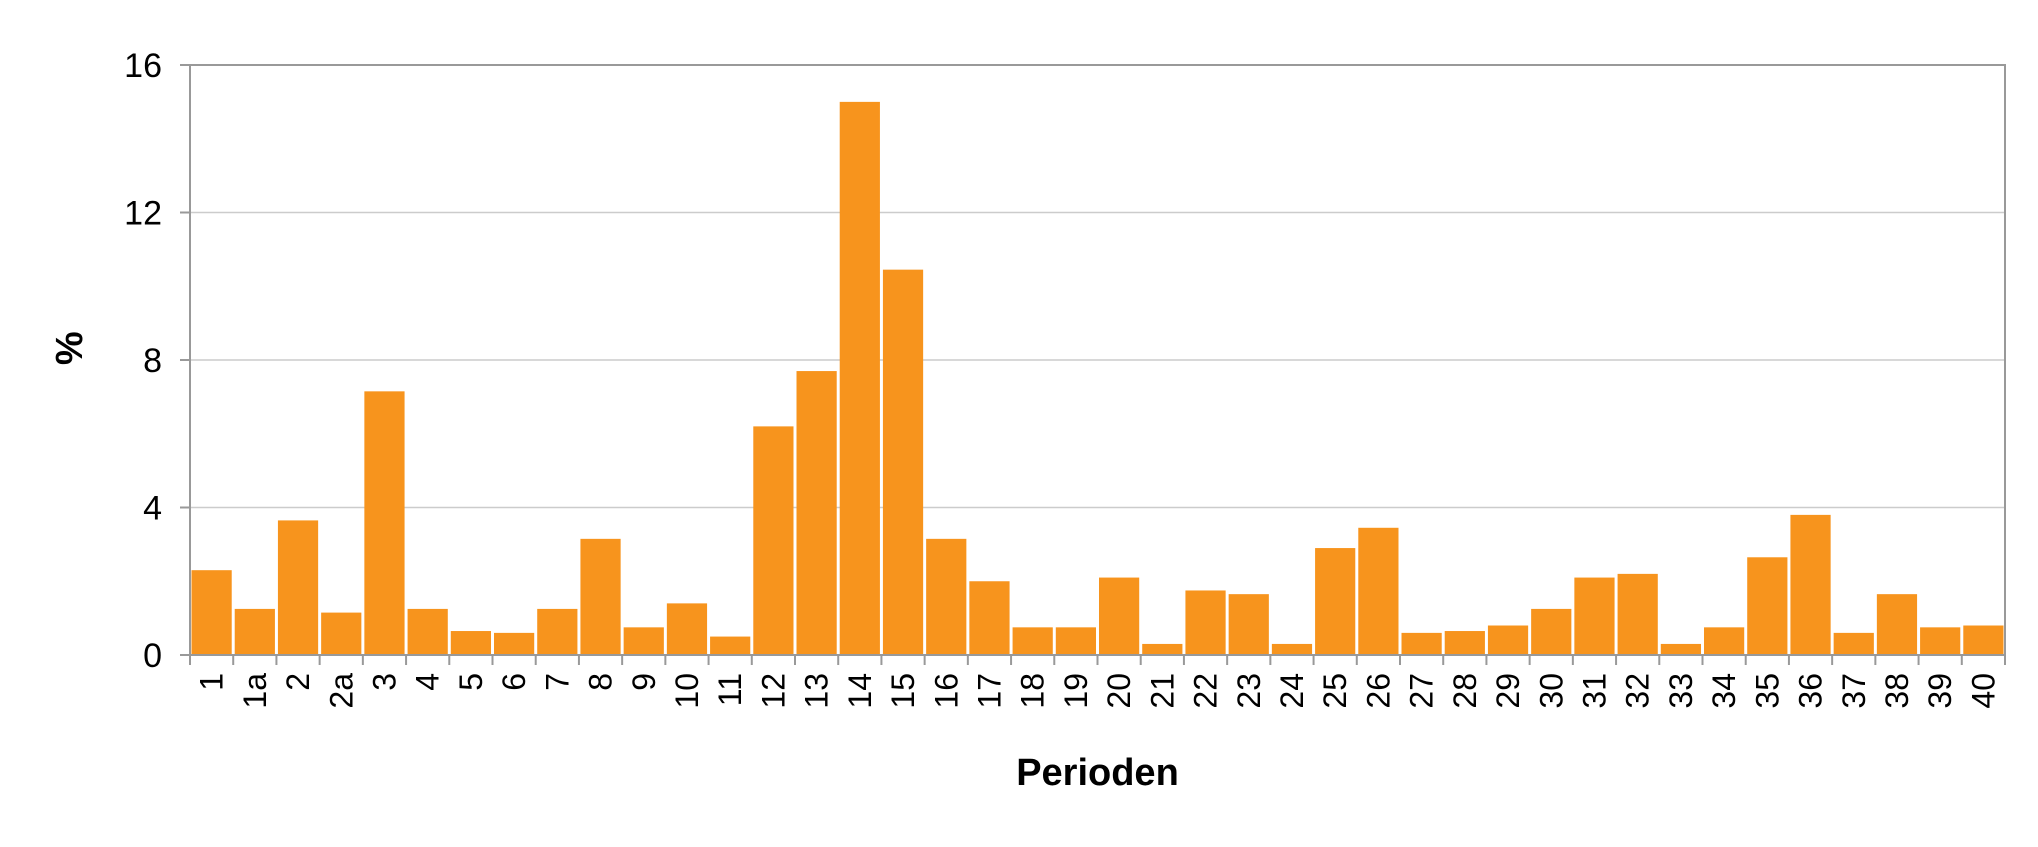 The height and width of the screenshot is (847, 2038). I want to click on x-tick-label: 40, so click(1983, 691).